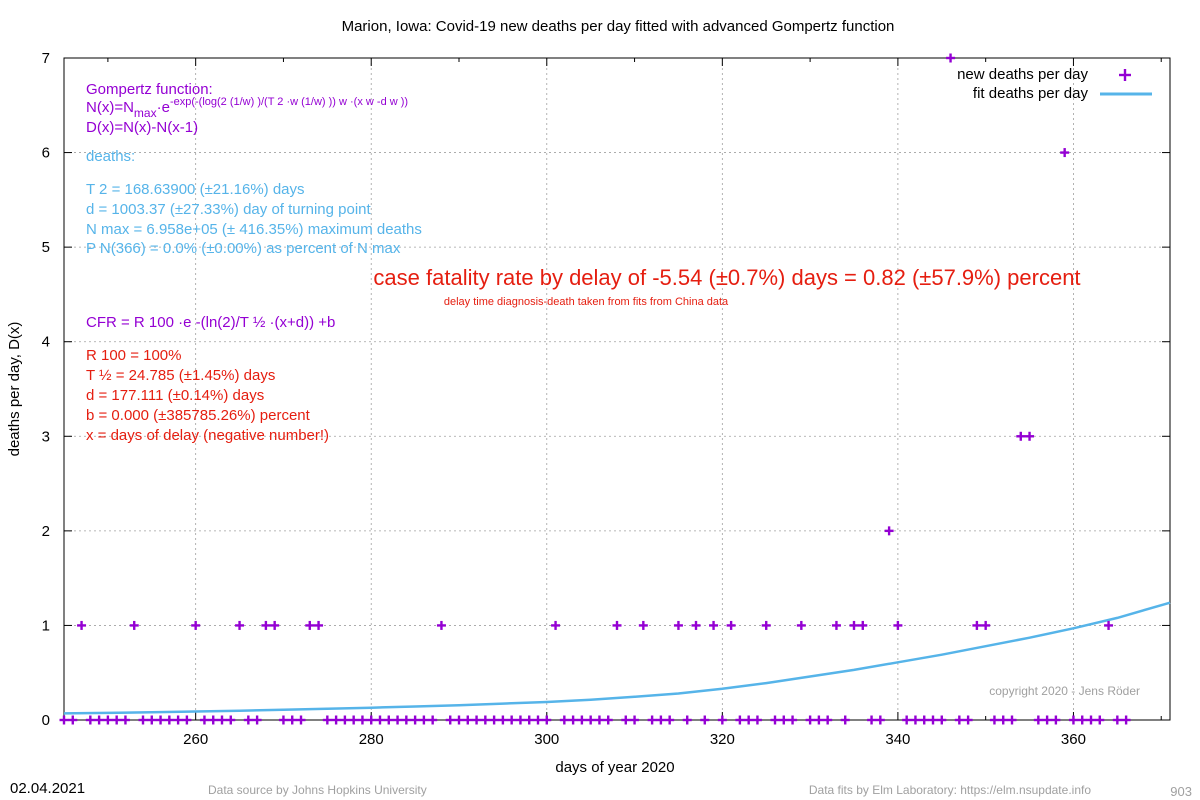  I want to click on y-tick-label: 5, so click(46, 247).